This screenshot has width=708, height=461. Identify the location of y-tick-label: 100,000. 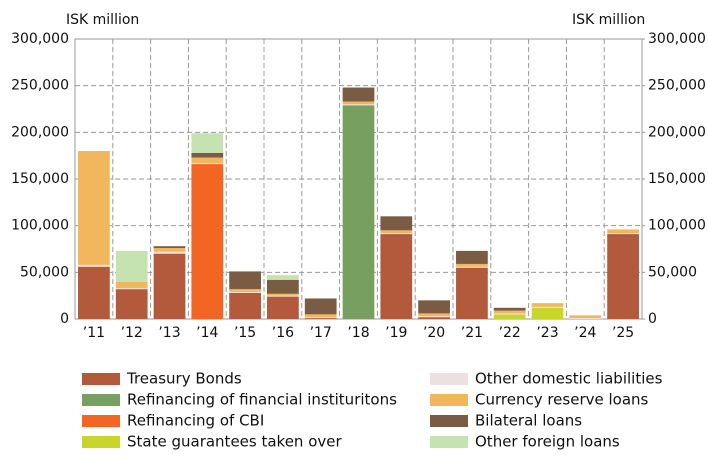
(40, 226).